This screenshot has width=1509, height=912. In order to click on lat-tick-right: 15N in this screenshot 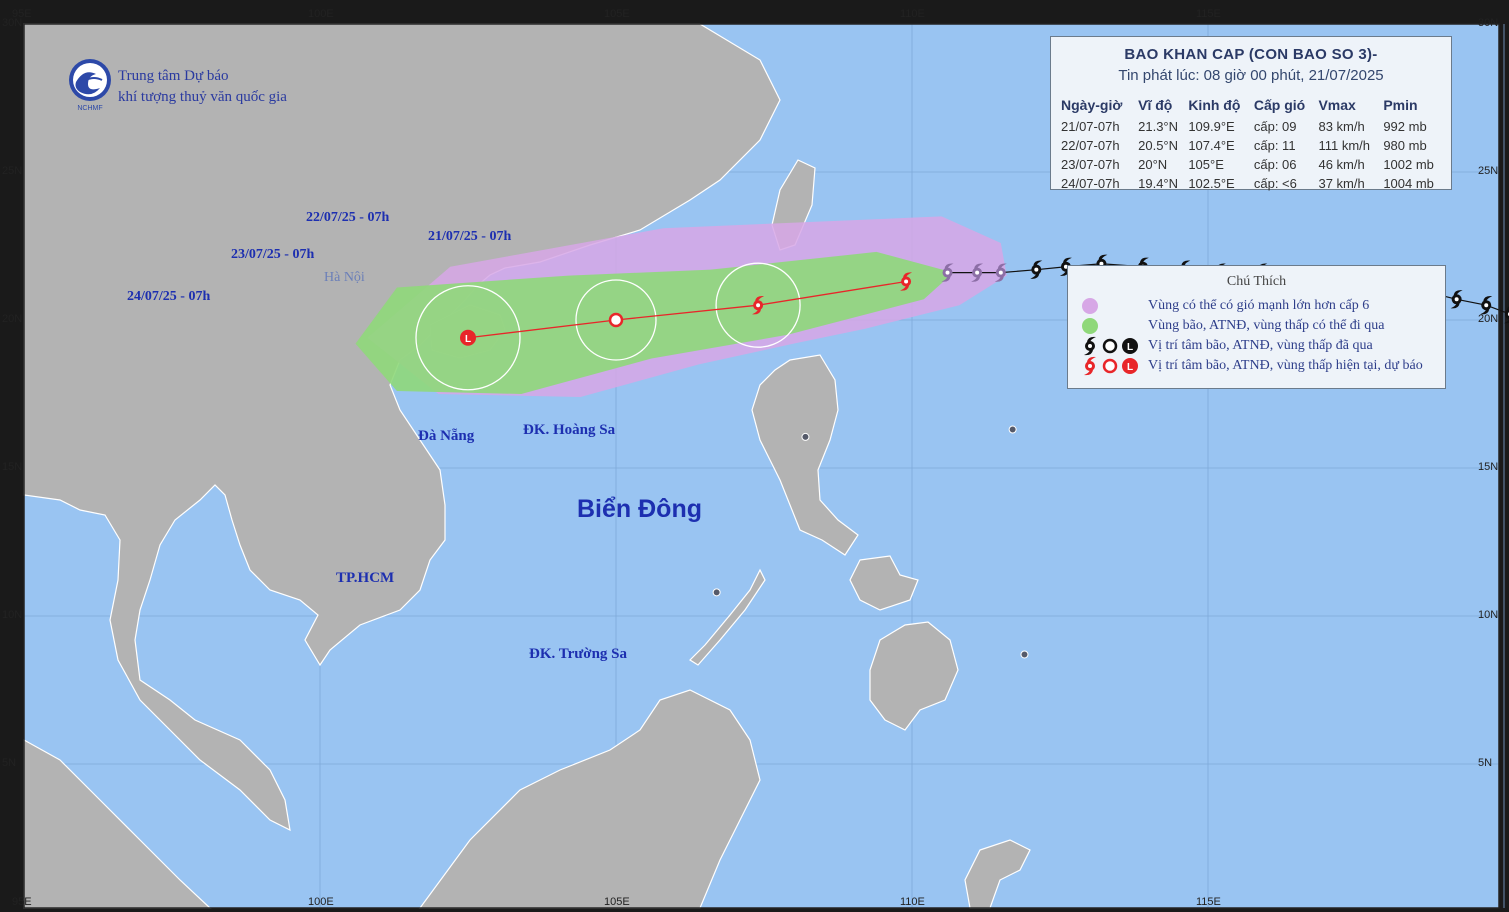, I will do `click(1488, 467)`.